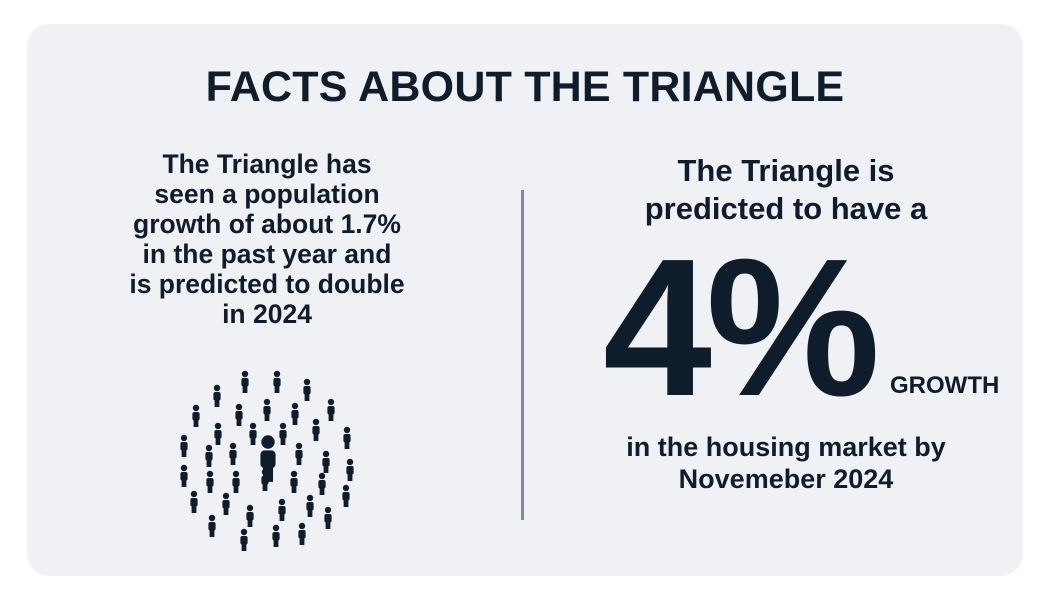 This screenshot has width=1050, height=600. Describe the element at coordinates (522, 355) in the screenshot. I see `section-divider` at that location.